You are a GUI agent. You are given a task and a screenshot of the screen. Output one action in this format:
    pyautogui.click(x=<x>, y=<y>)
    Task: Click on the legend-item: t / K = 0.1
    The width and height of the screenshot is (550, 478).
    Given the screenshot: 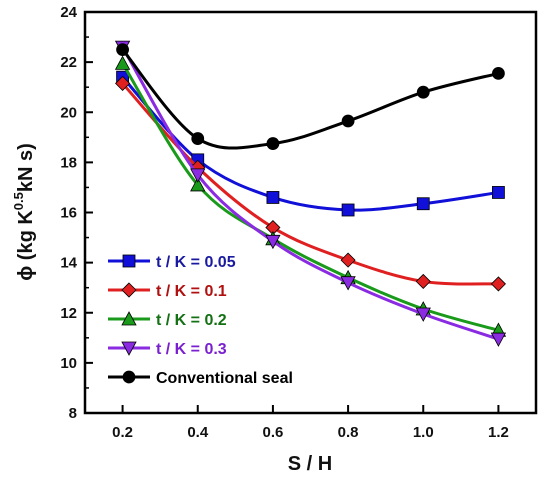 What is the action you would take?
    pyautogui.click(x=167, y=291)
    